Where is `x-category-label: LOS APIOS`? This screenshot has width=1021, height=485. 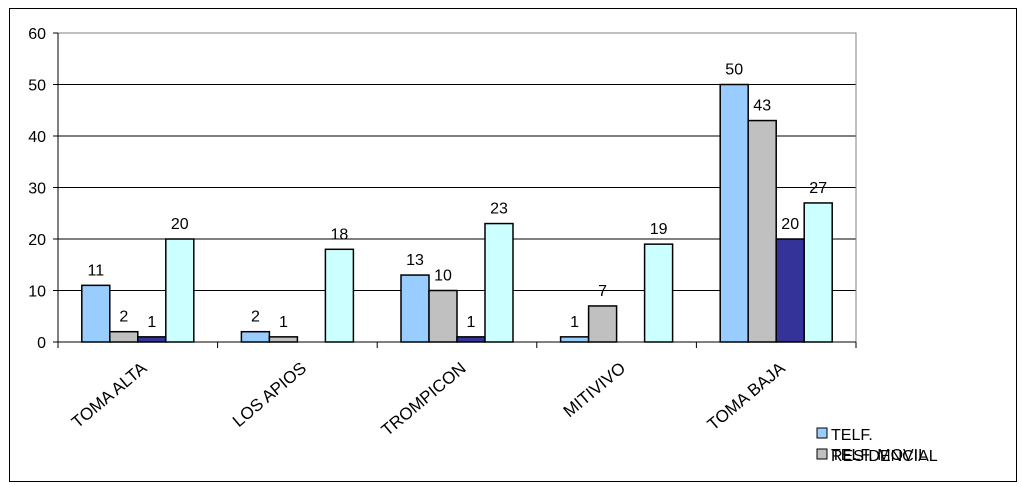 x-category-label: LOS APIOS is located at coordinates (269, 395).